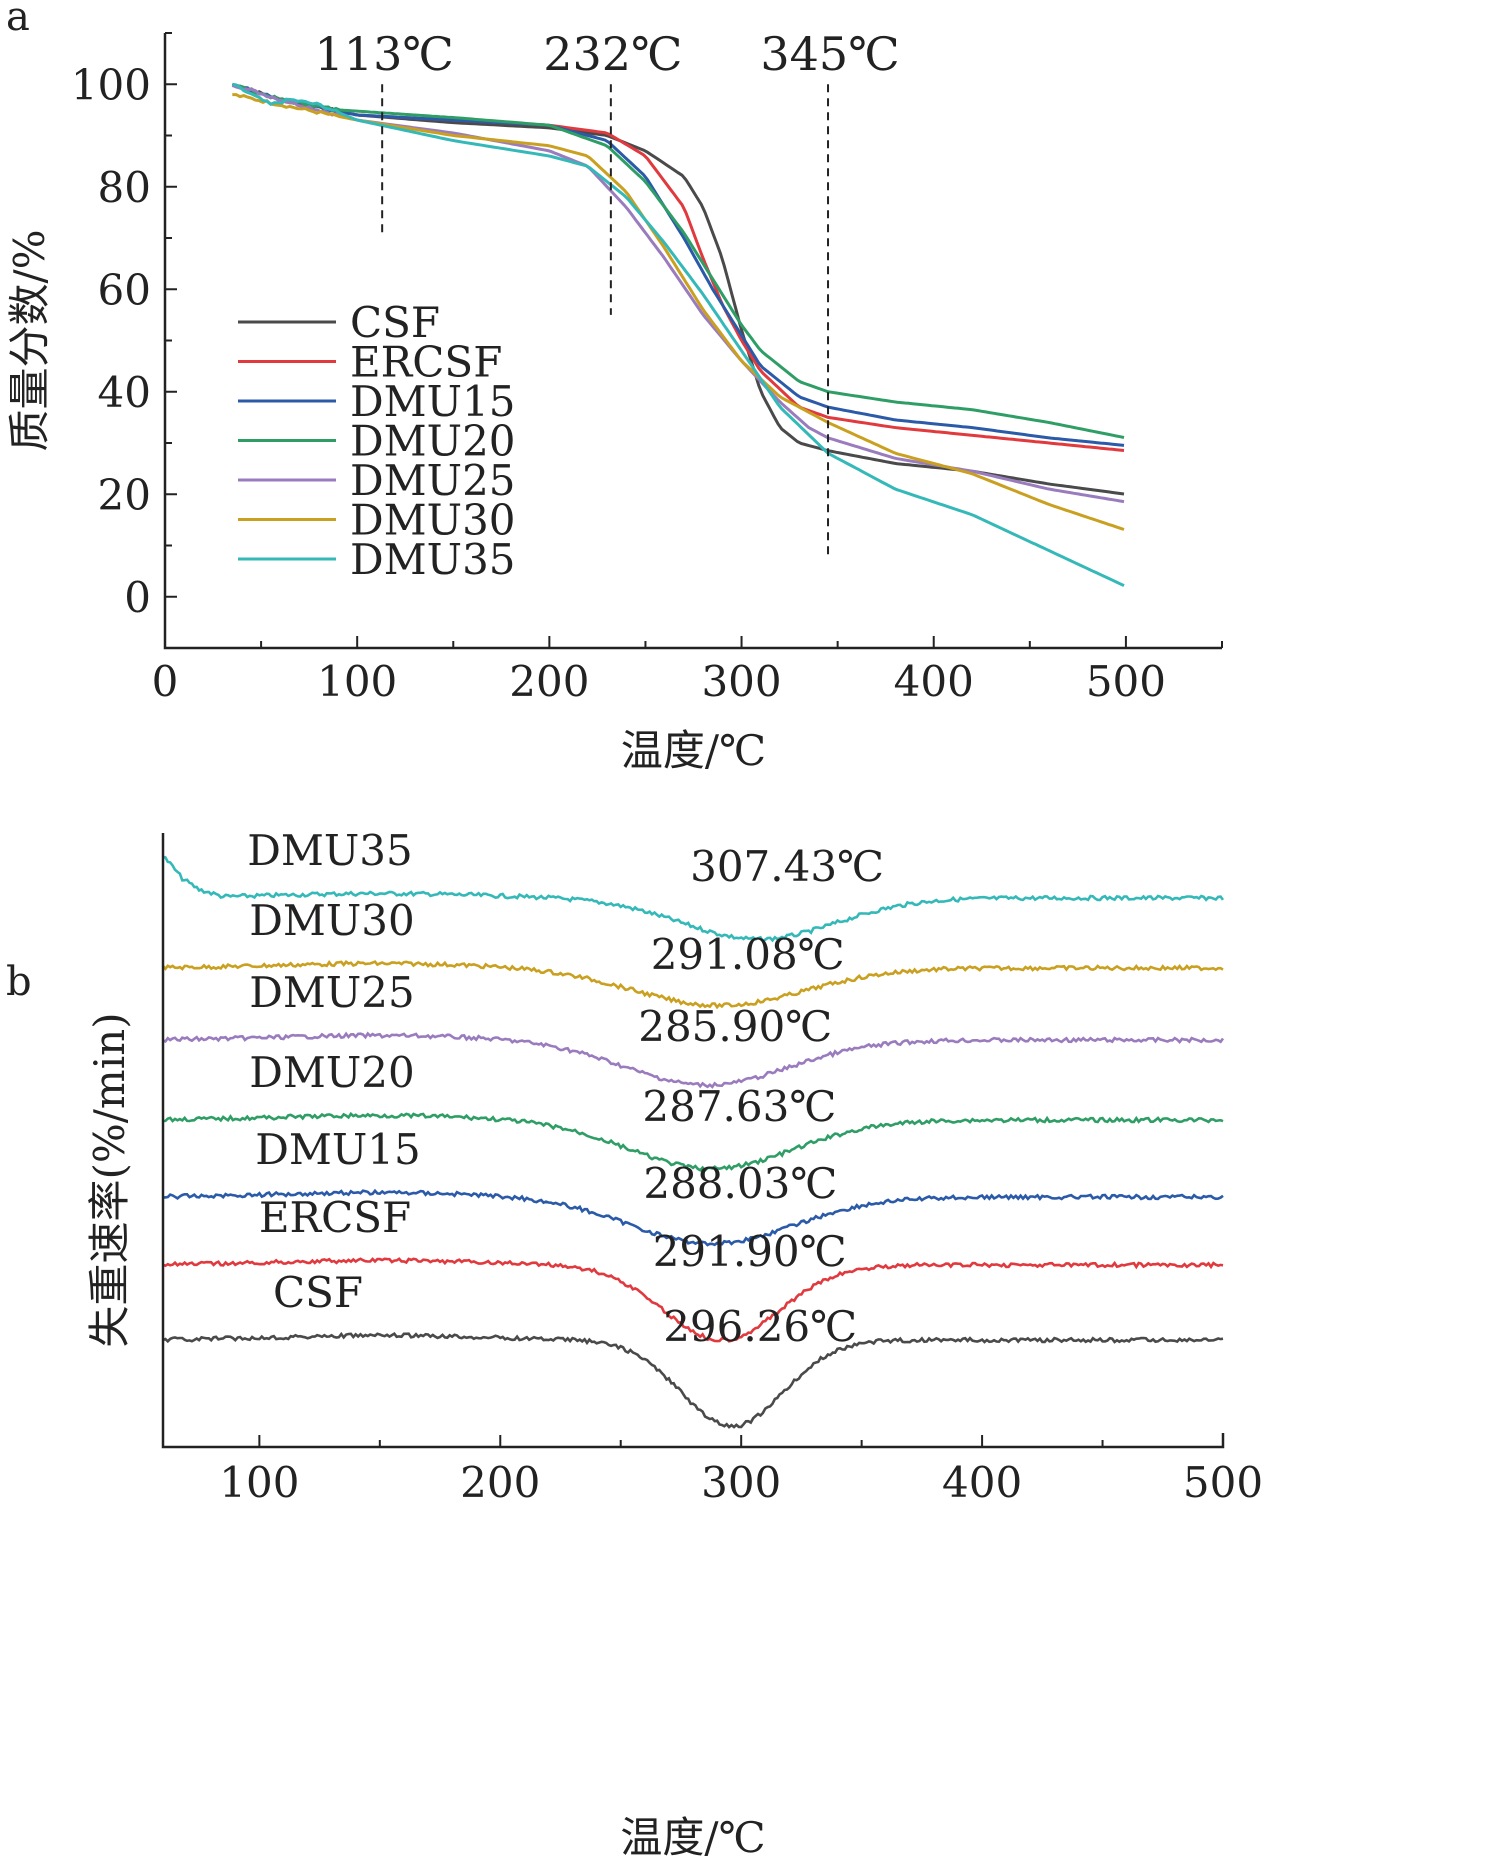  What do you see at coordinates (741, 681) in the screenshot?
I see `chart-a-xtick-label: 300` at bounding box center [741, 681].